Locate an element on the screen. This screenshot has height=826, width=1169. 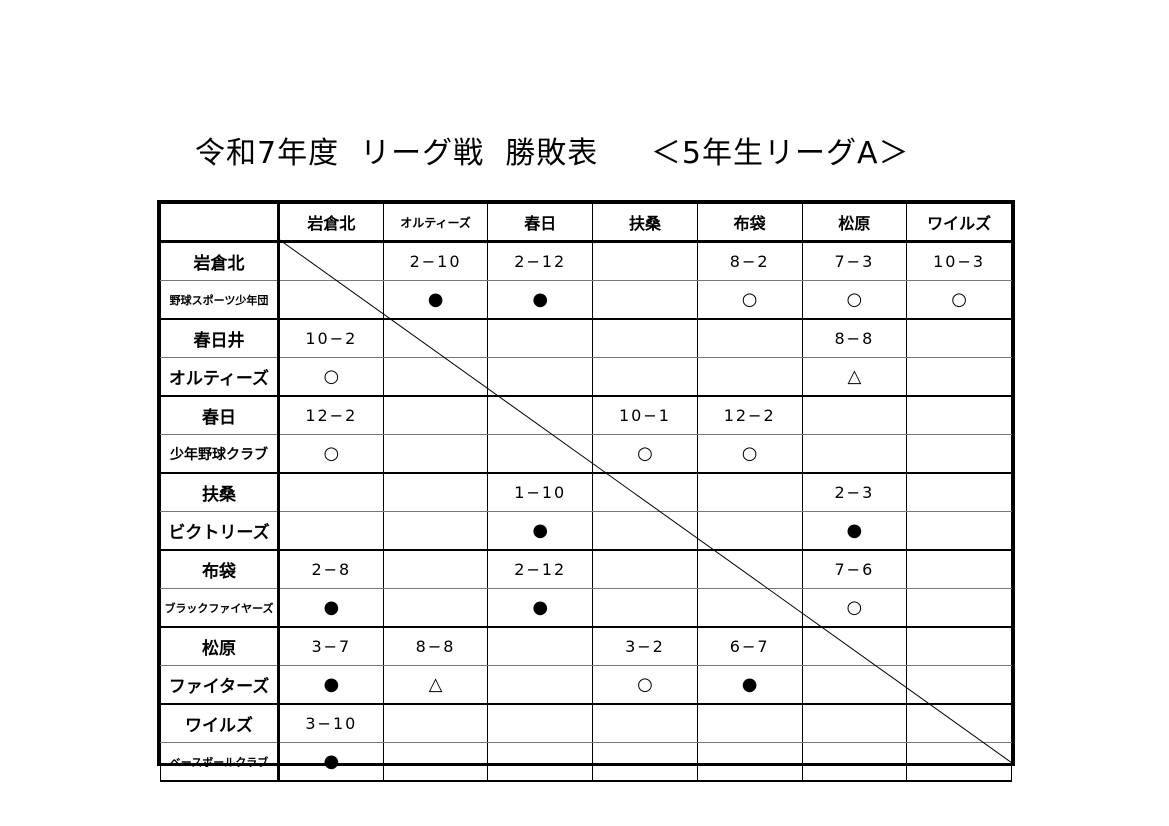
table-row-result: オルティーズ ○ △ is located at coordinates (586, 377).